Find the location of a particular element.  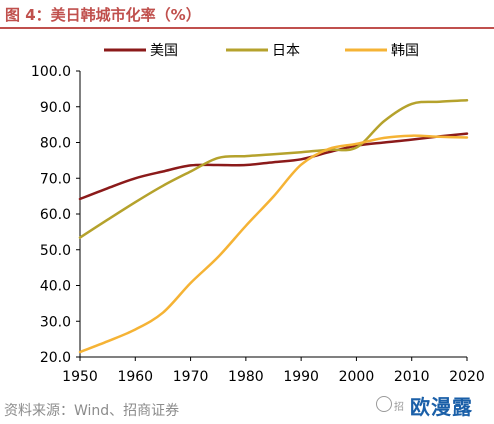

watermark-logo: 欧漫露 is located at coordinates (441, 407).